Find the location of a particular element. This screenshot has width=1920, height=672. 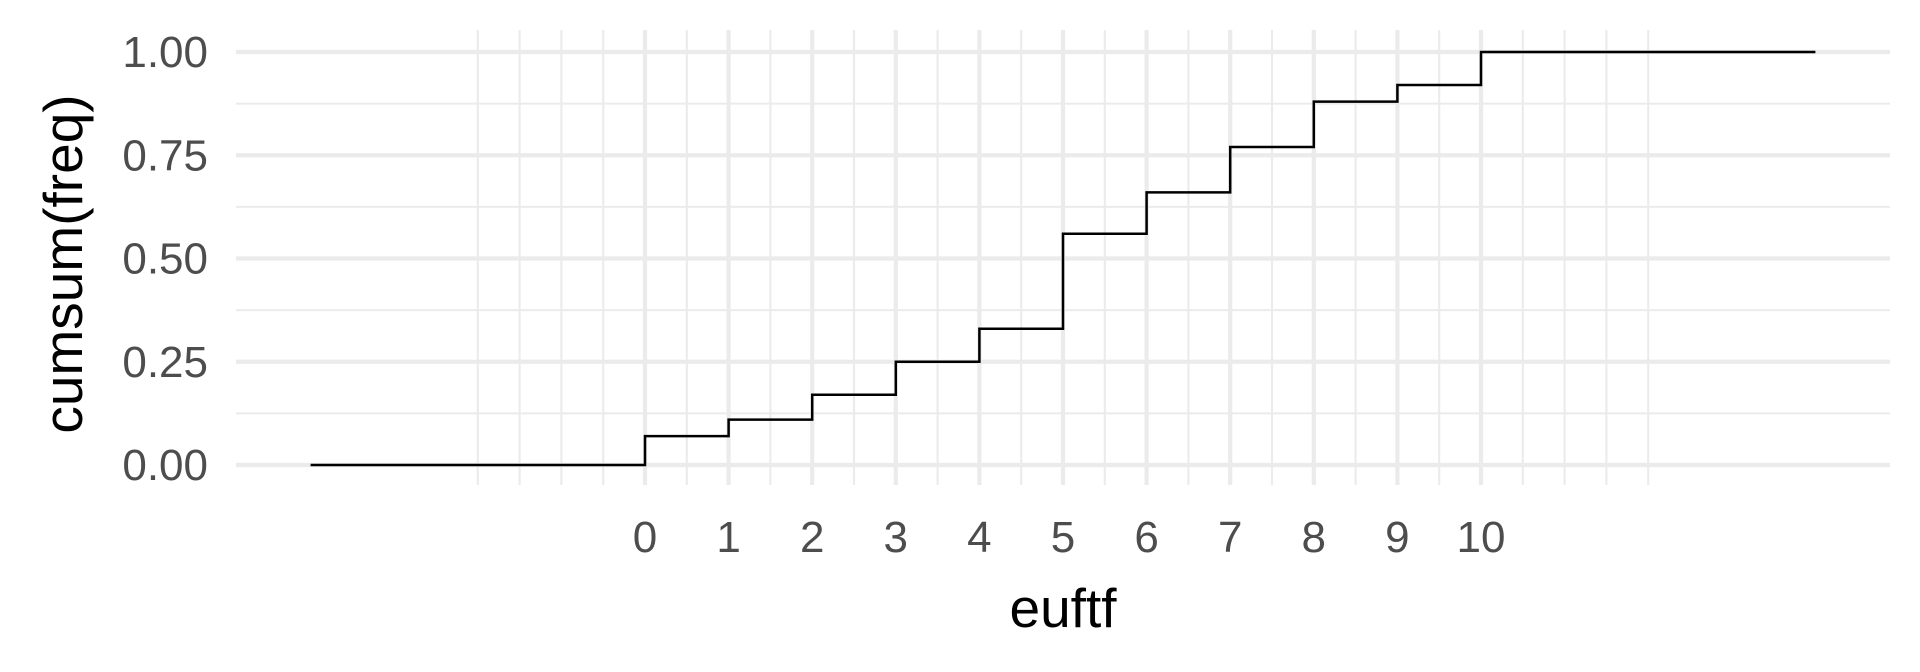

x-tick-label: 9 is located at coordinates (1397, 537).